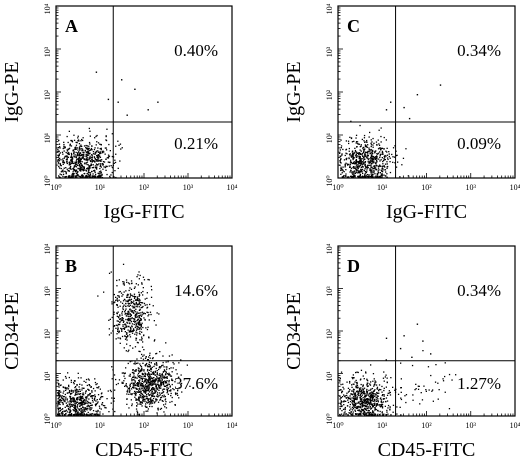 Image resolution: width=520 pixels, height=464 pixels. I want to click on y-axis-label: CD34-PE, so click(294, 331).